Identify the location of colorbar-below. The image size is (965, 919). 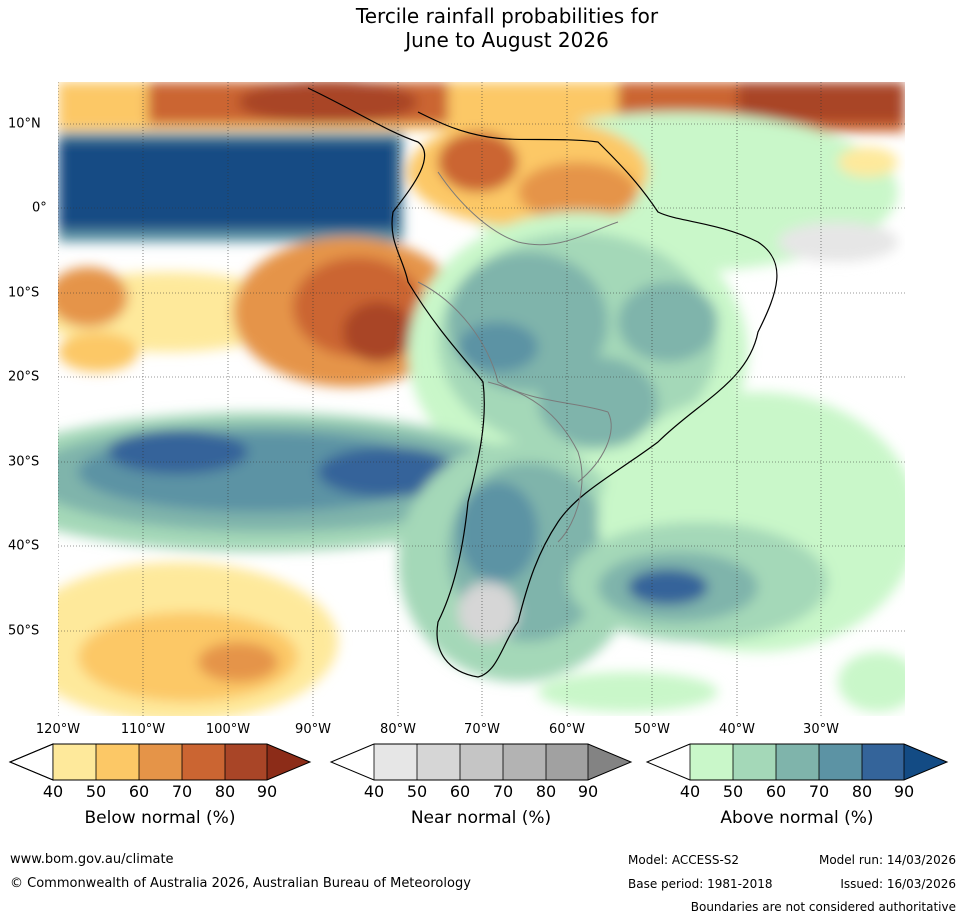
(160, 762).